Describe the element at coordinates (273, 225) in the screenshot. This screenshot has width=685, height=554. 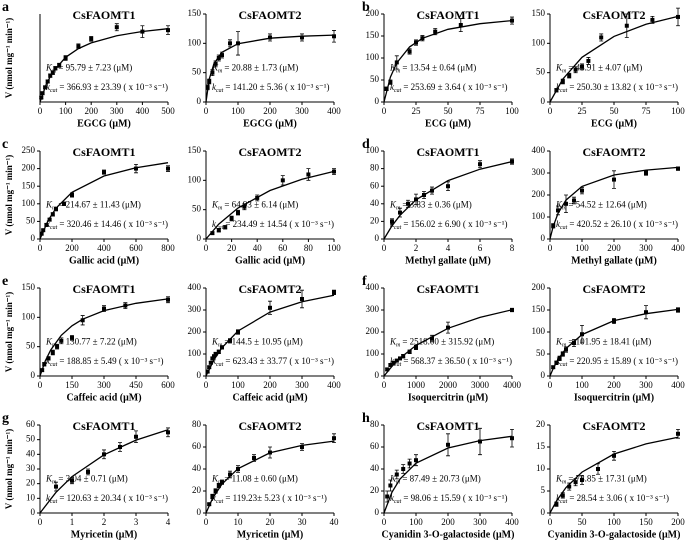
I see `kinetic-annotation: kcat = 234.49 ± 14.54 ( x 10⁻³ s⁻¹)` at that location.